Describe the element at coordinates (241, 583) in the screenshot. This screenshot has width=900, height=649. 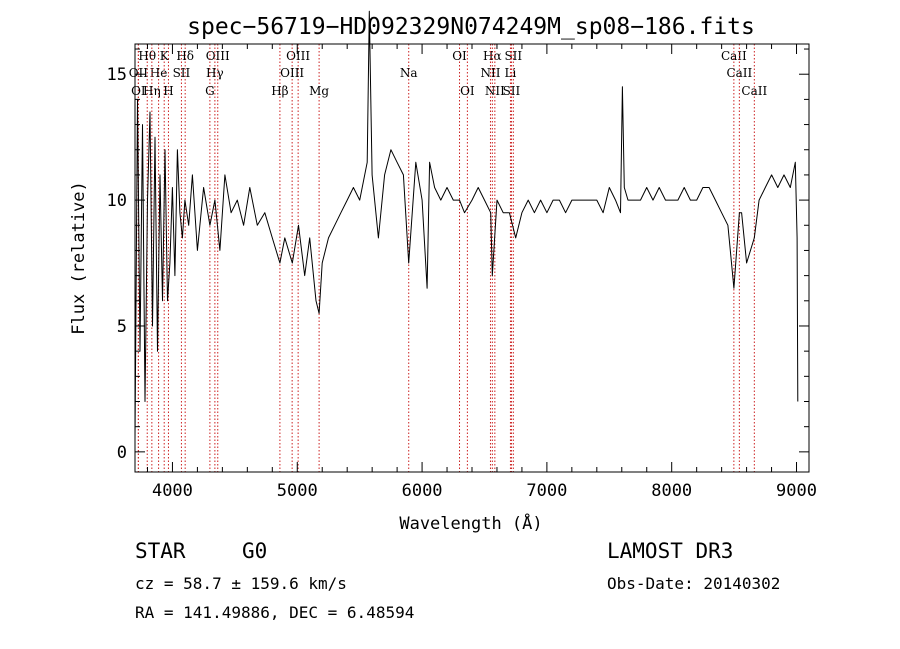
I see `redshift-cz: cz = 58.7 ± 159.6 km/s` at that location.